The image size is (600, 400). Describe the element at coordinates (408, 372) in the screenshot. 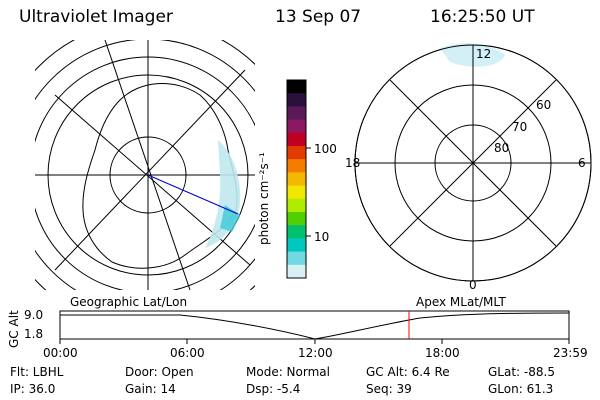

I see `gc-alt-readout: GC Alt: 6.4 Re` at that location.